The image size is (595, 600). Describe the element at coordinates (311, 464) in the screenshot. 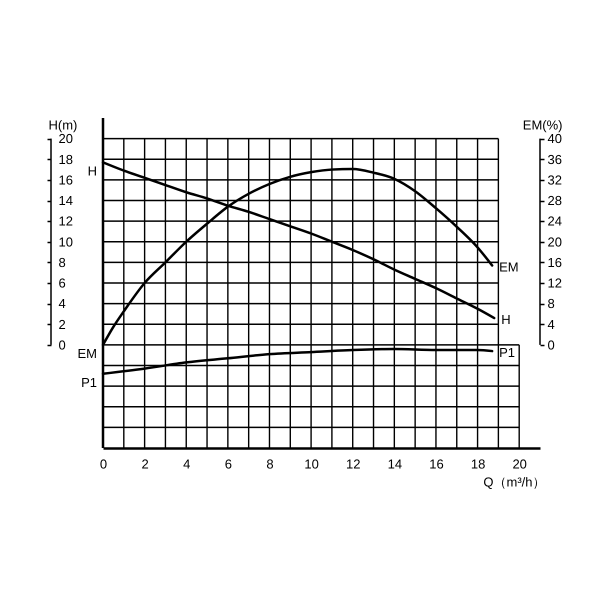

I see `x-tick-label: 10` at that location.